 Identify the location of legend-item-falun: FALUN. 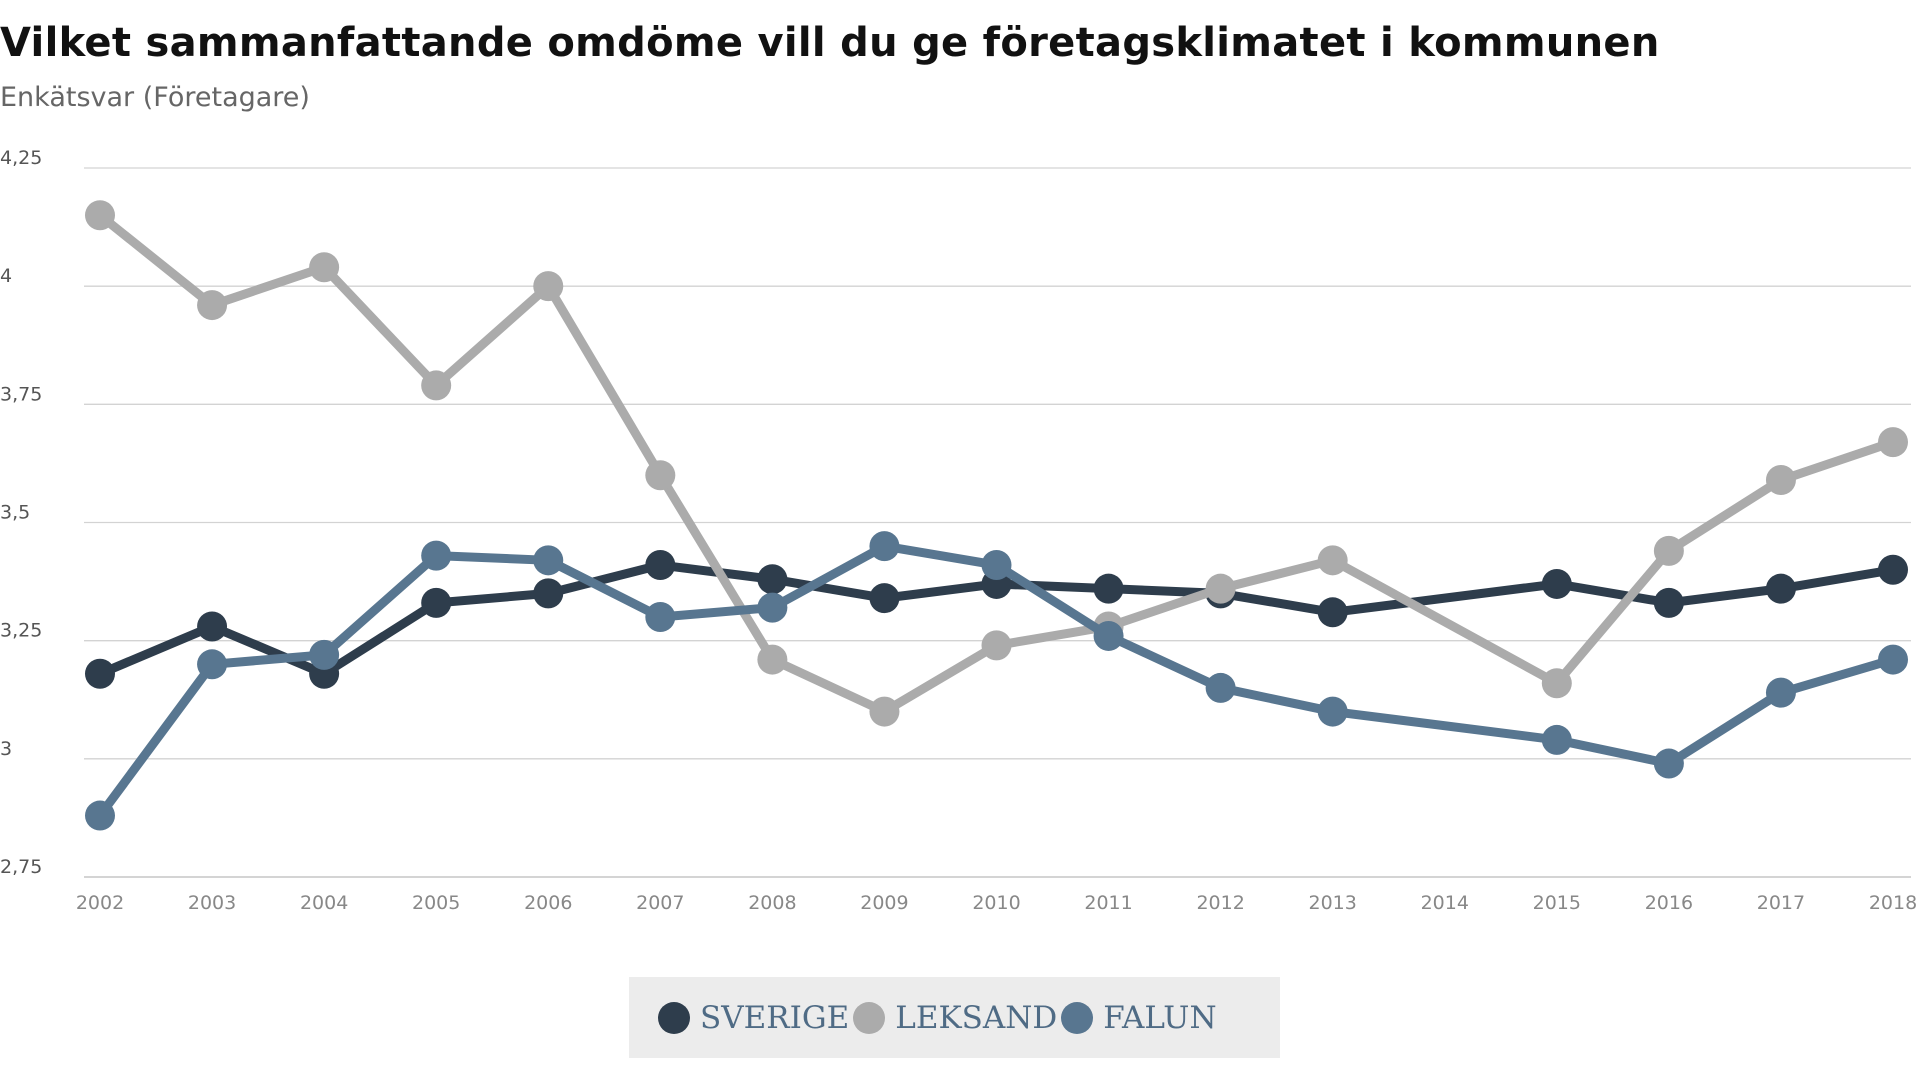
(1140, 1018).